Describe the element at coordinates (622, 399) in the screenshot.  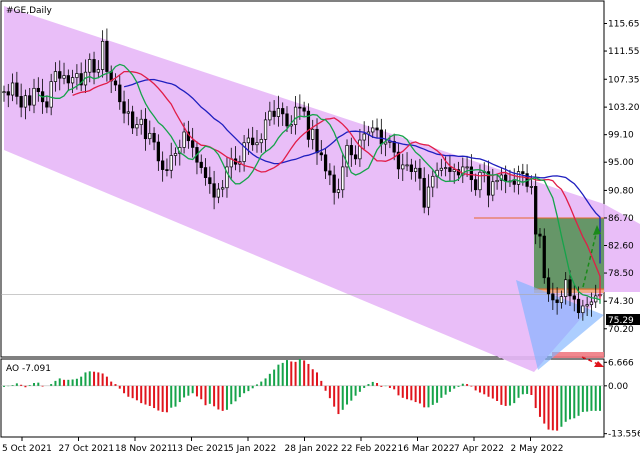
I see `ao-axis-labels: 6.666 0.00 -13.556` at that location.